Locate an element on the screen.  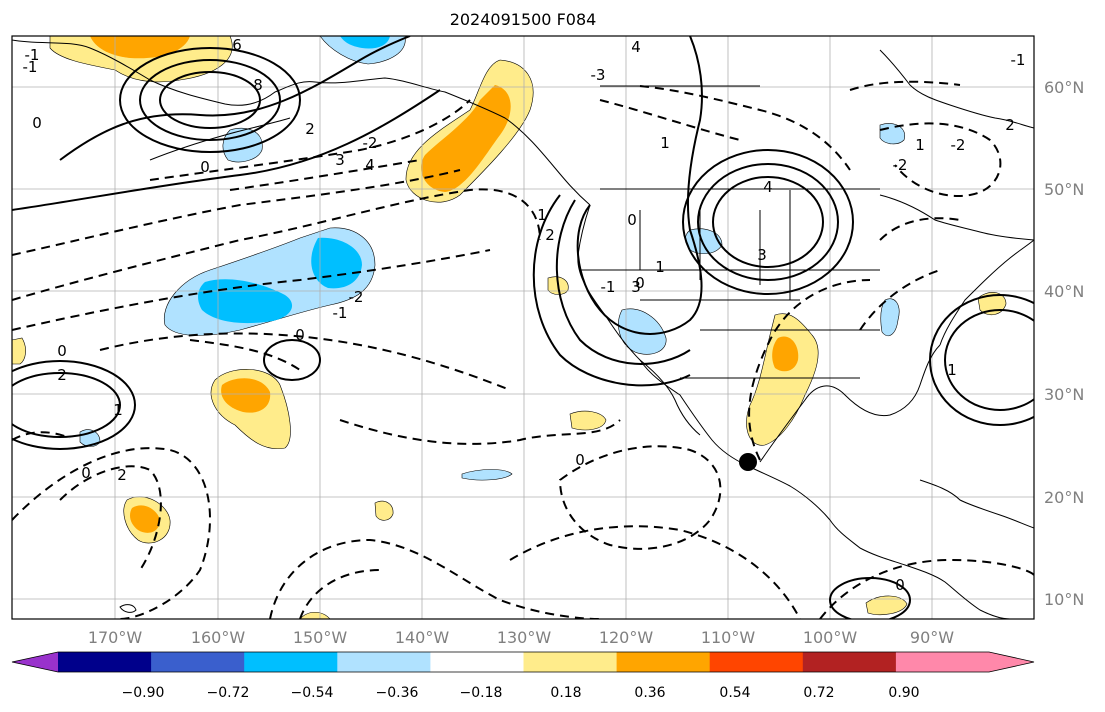
colorbar-tick-label: −0.72 is located at coordinates (228, 693).